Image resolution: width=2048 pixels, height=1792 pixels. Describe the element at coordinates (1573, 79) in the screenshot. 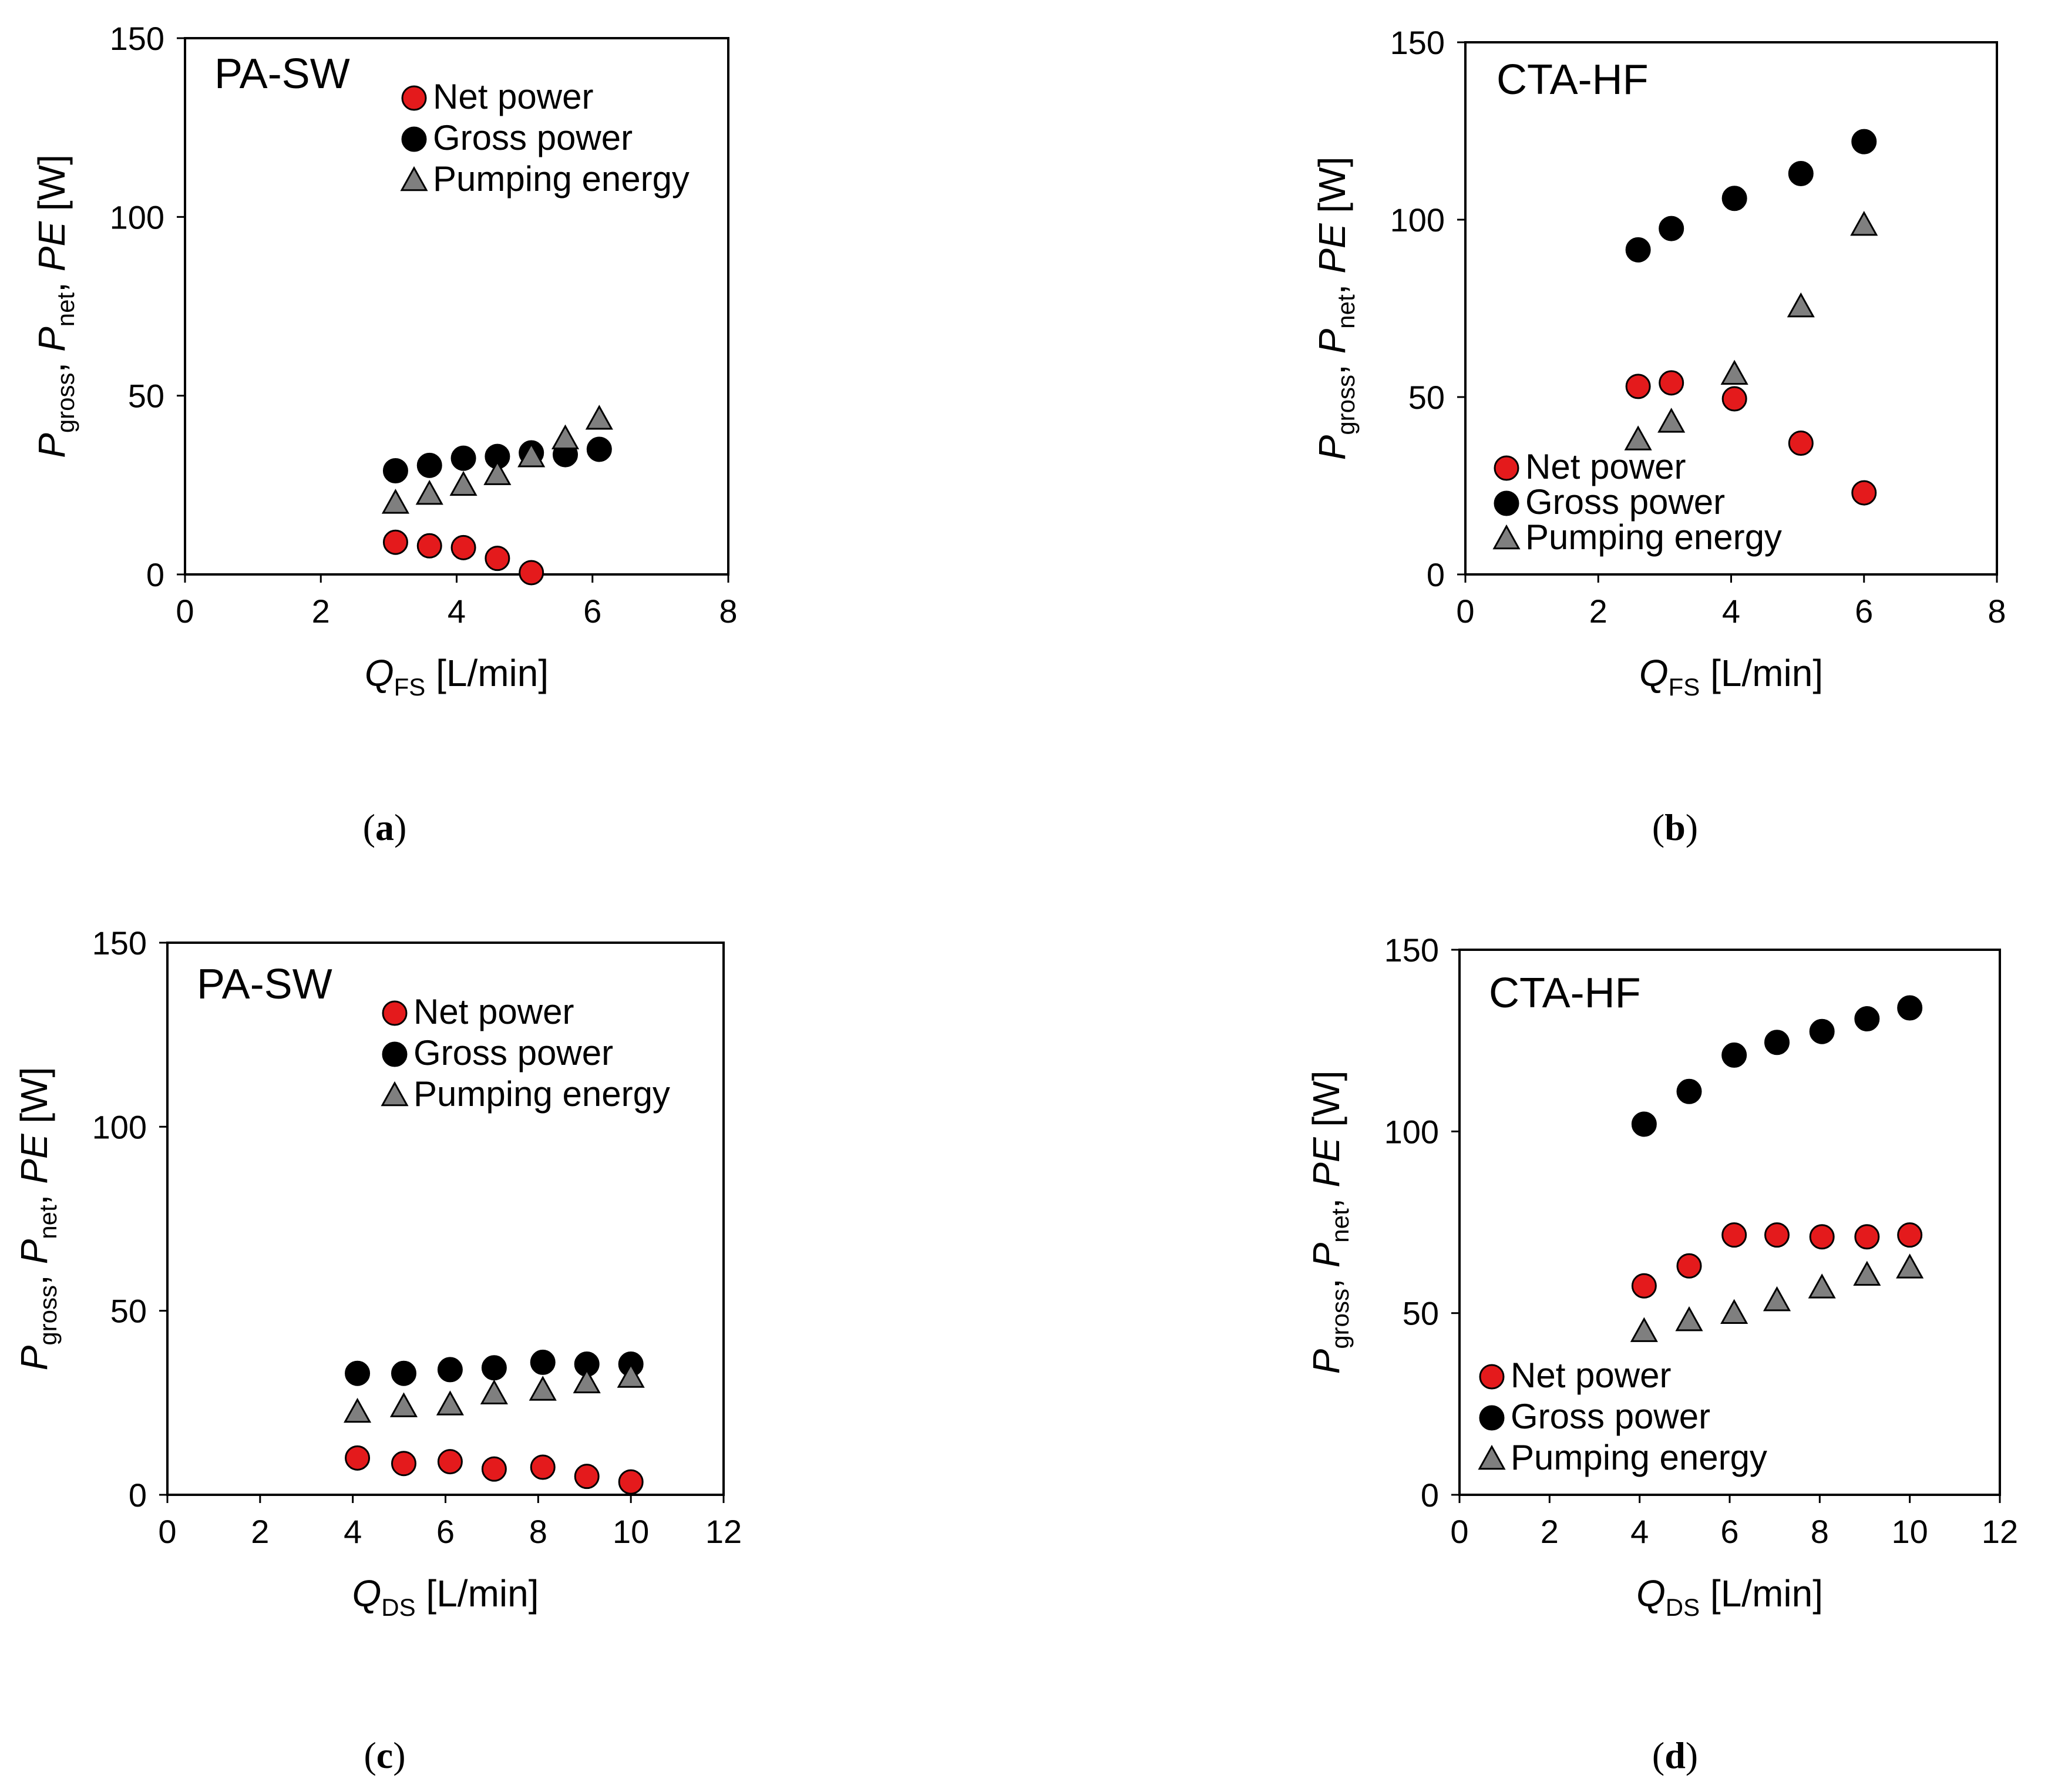

I see `panel-title: CTA-HF` at that location.